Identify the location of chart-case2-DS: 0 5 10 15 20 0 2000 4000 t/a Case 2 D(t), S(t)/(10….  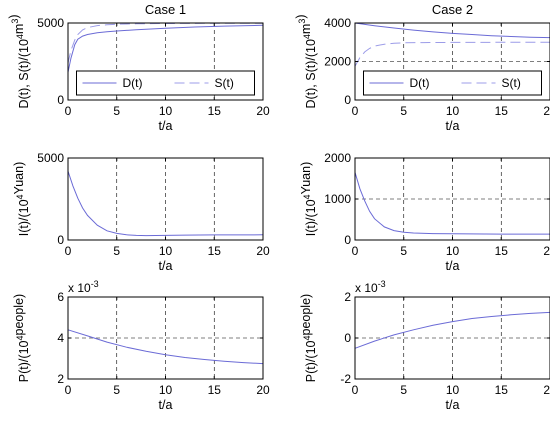
(422, 67).